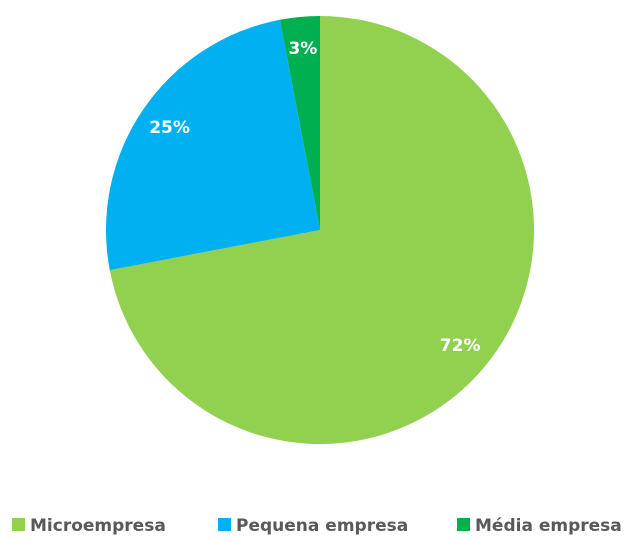  Describe the element at coordinates (460, 346) in the screenshot. I see `data-label: 72%` at that location.